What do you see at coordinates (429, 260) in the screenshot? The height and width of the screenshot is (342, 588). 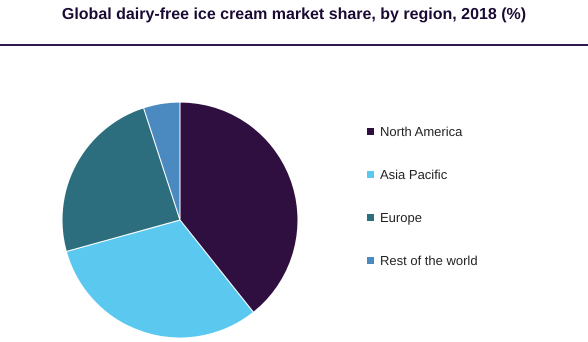 I see `legend-label: Rest of the world` at bounding box center [429, 260].